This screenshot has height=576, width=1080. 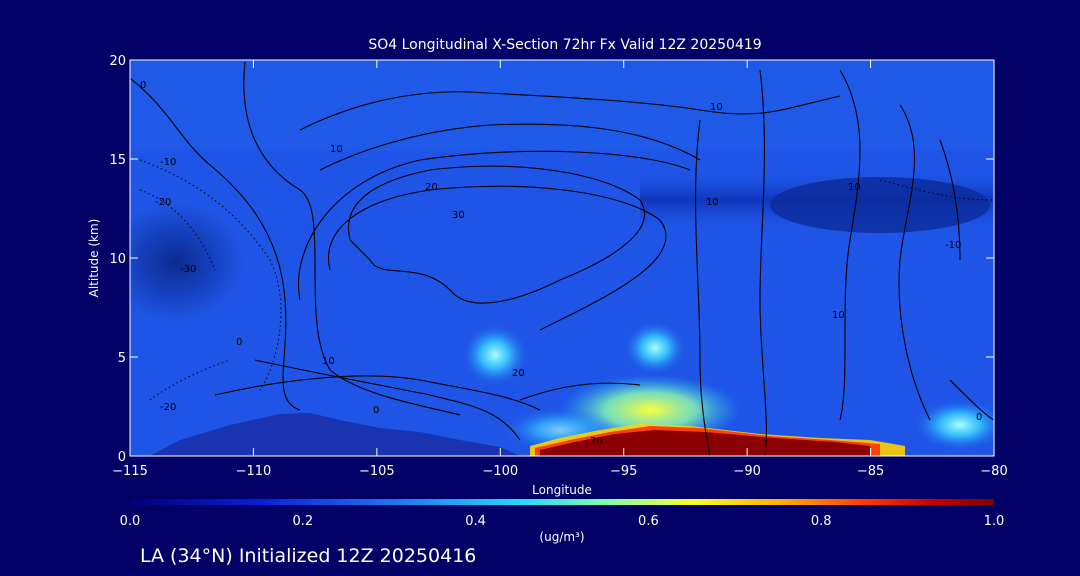 What do you see at coordinates (122, 358) in the screenshot?
I see `y-tick-label: 5` at bounding box center [122, 358].